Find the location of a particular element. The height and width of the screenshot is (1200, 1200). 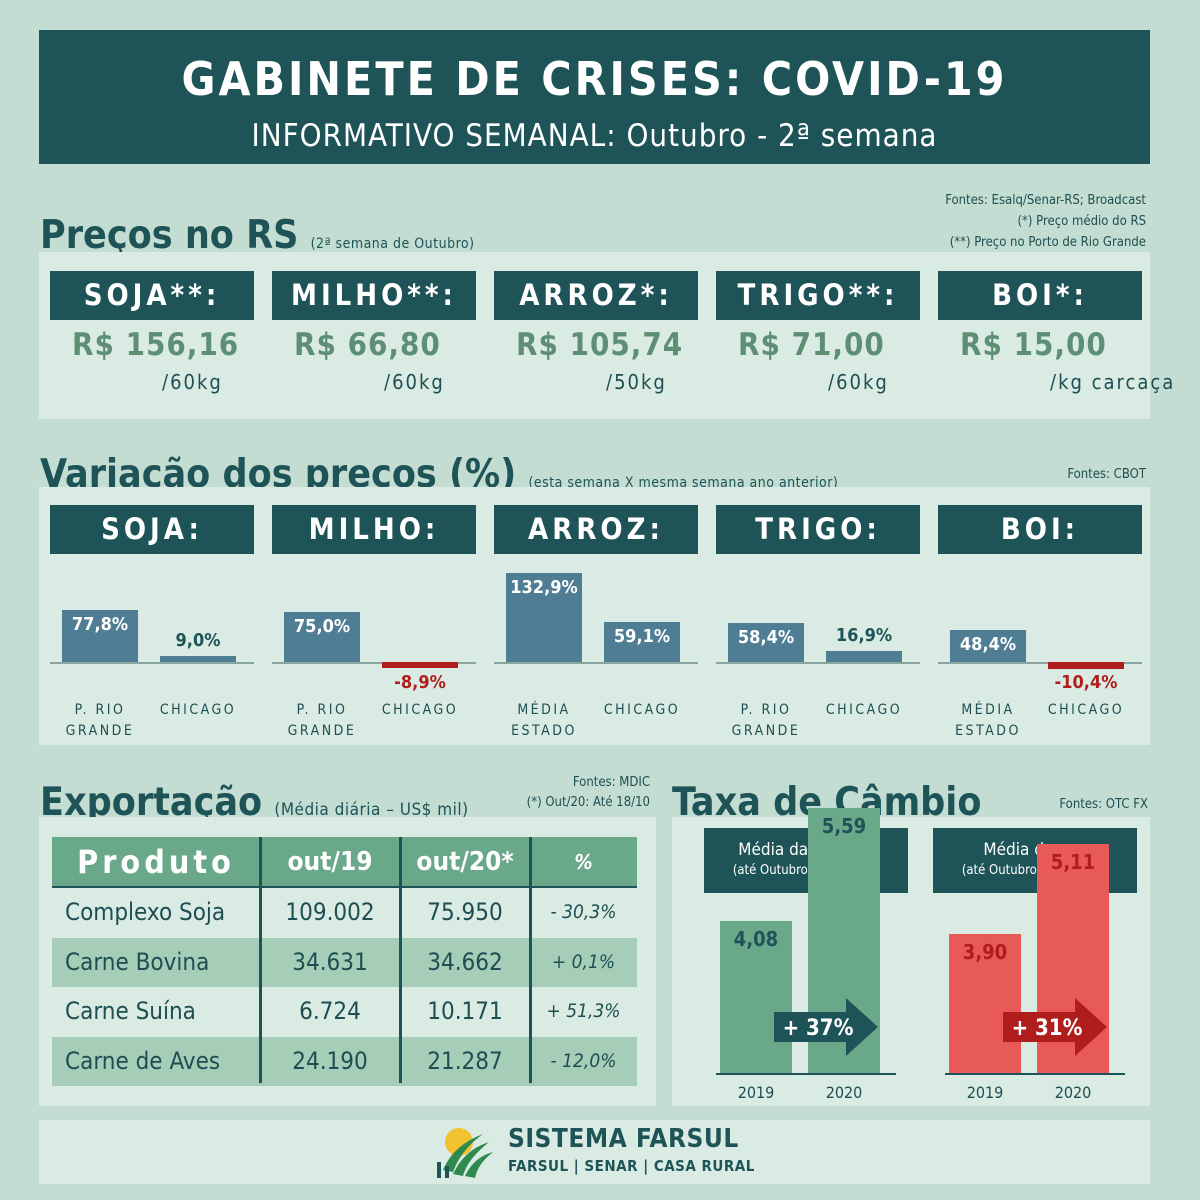

table-cell: 34.631 is located at coordinates (330, 961).